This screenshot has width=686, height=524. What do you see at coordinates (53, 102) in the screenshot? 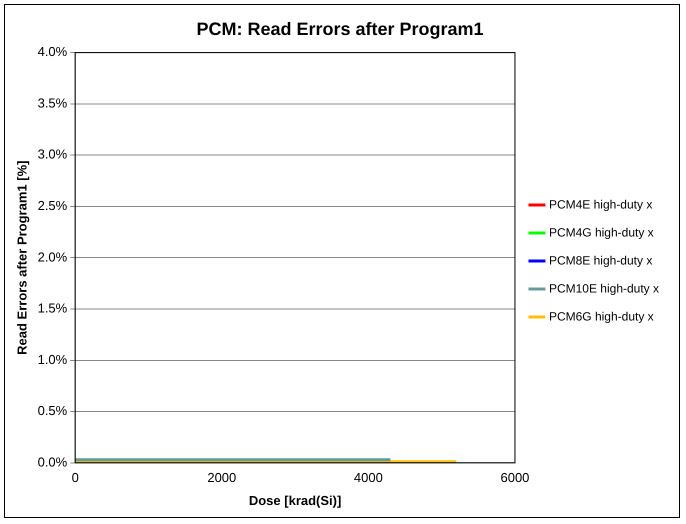
I see `y-tick-label: 3.5%` at bounding box center [53, 102].